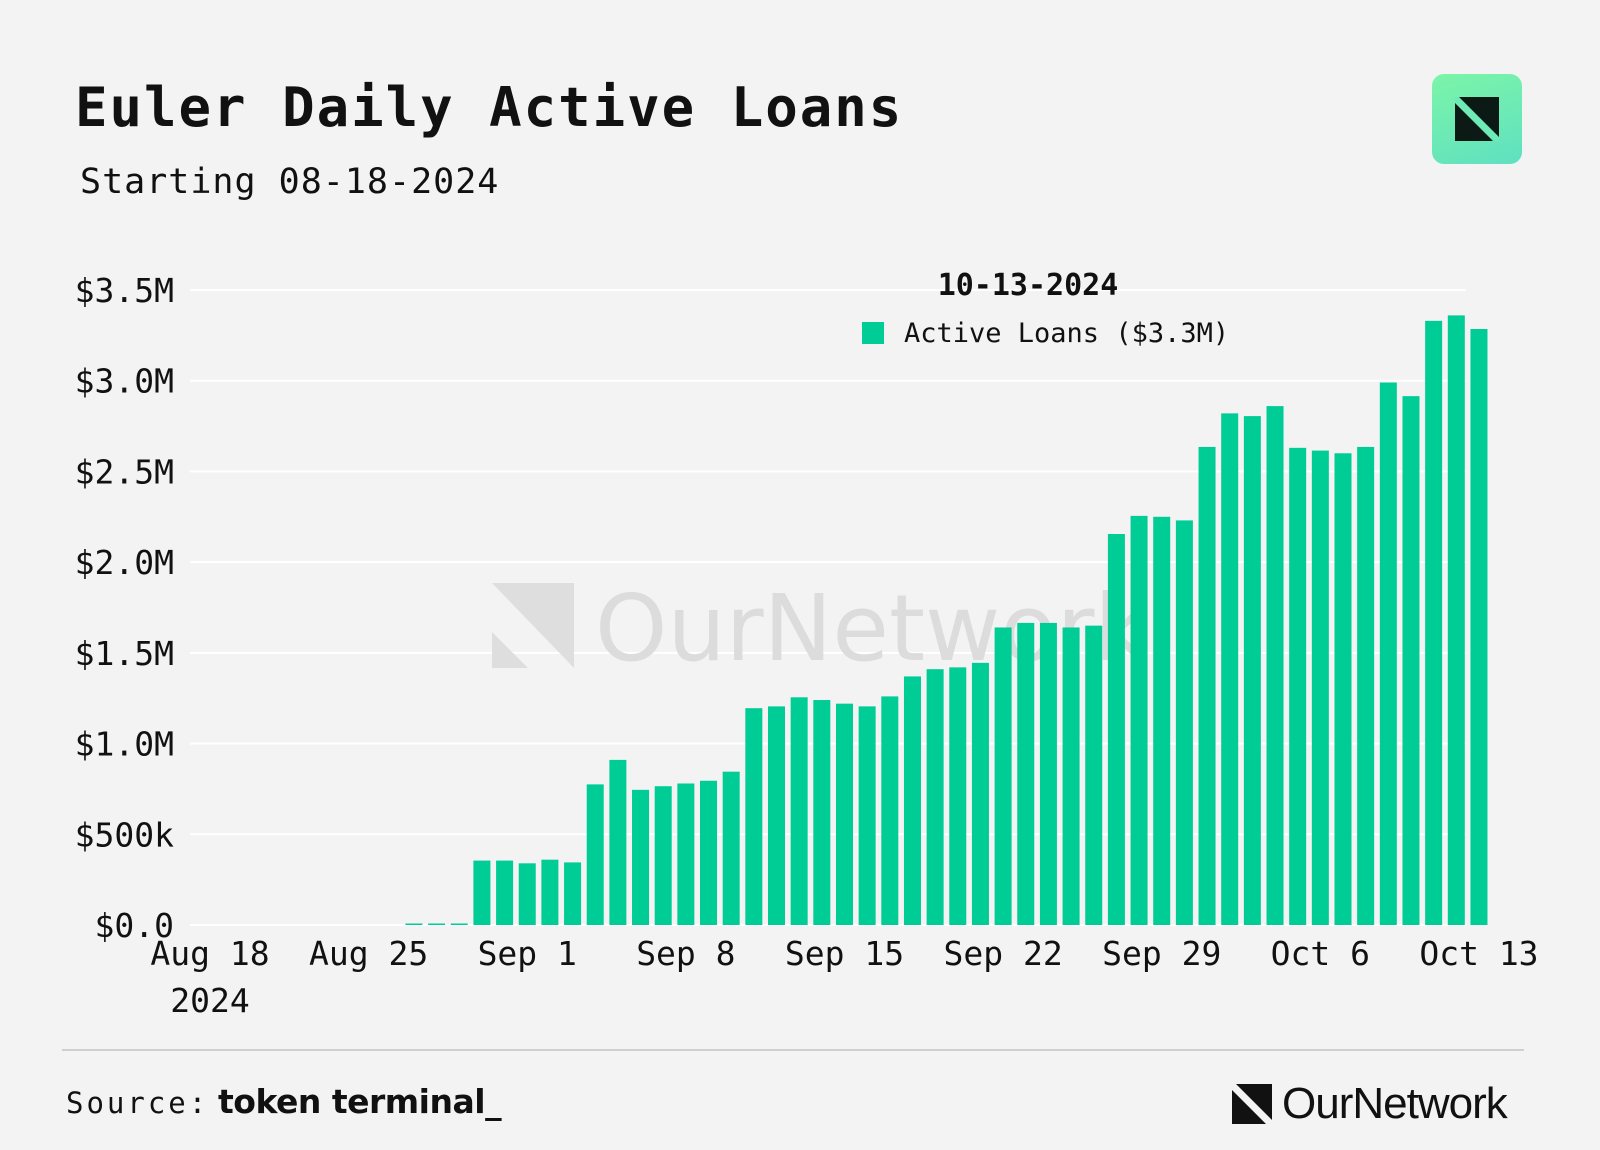  What do you see at coordinates (527, 953) in the screenshot?
I see `x-tick-label: Sep 1` at bounding box center [527, 953].